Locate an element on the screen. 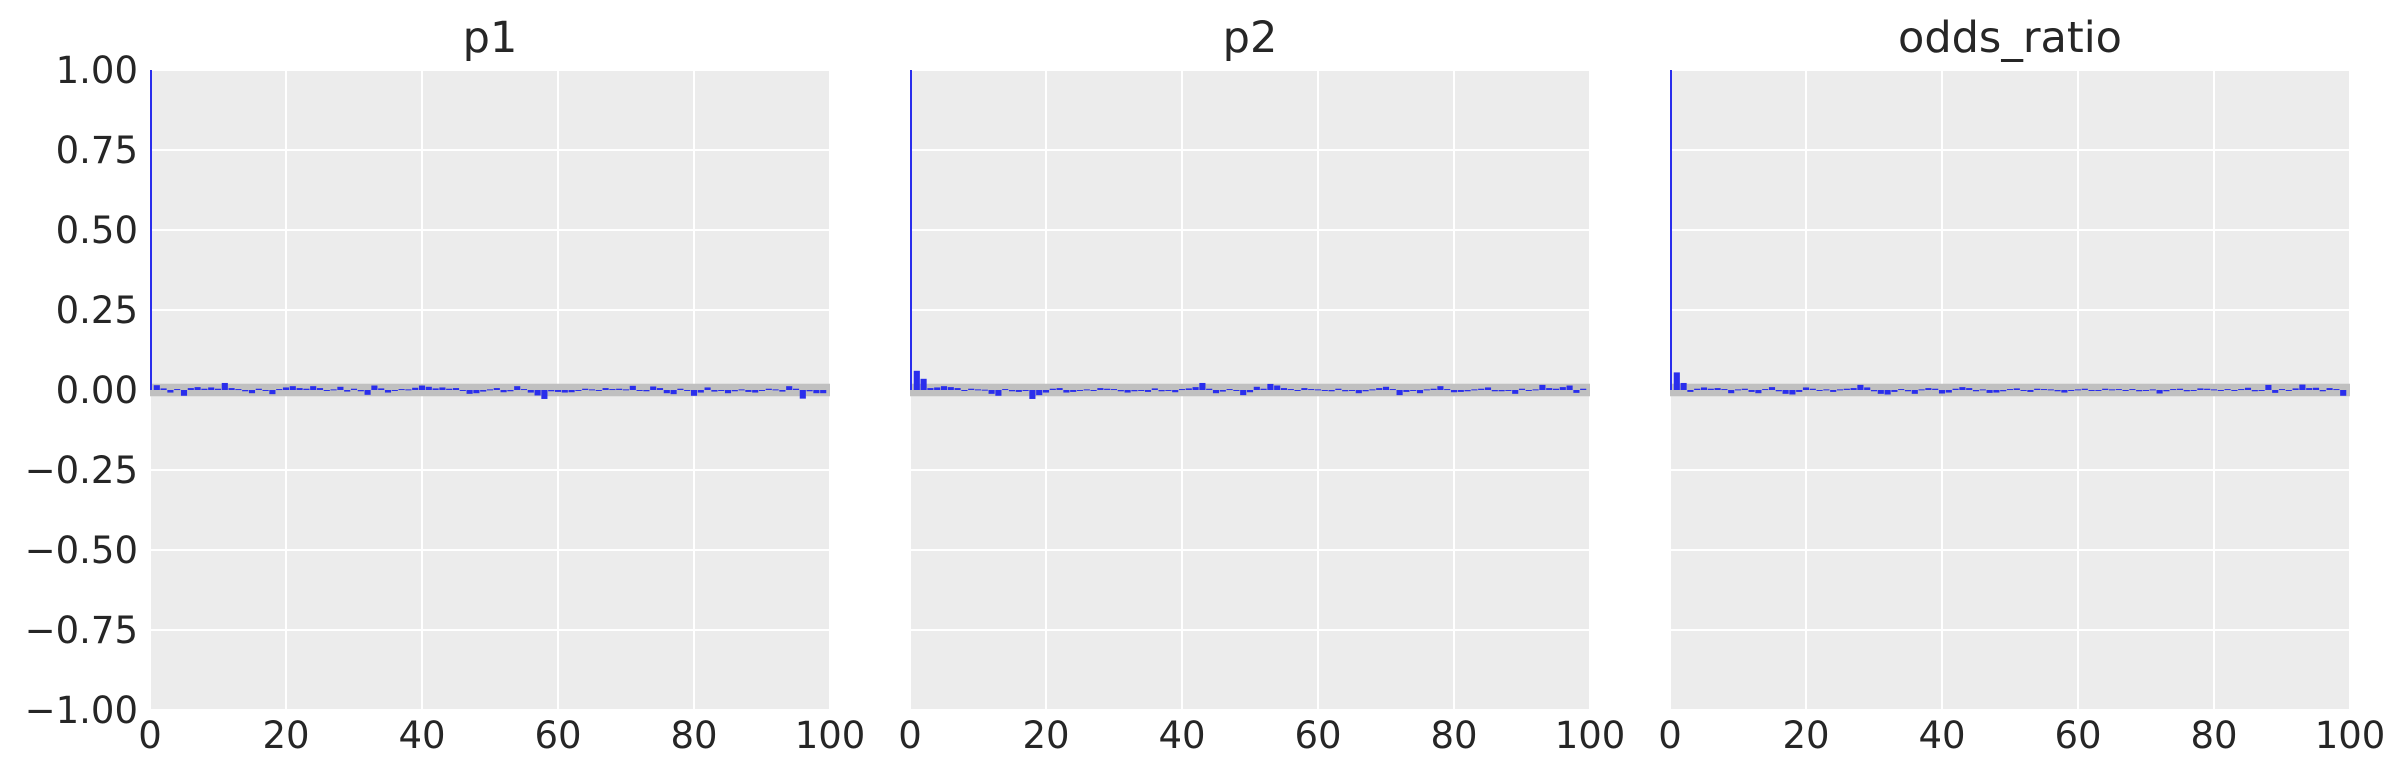  x-tick-label: 100 is located at coordinates (830, 735).